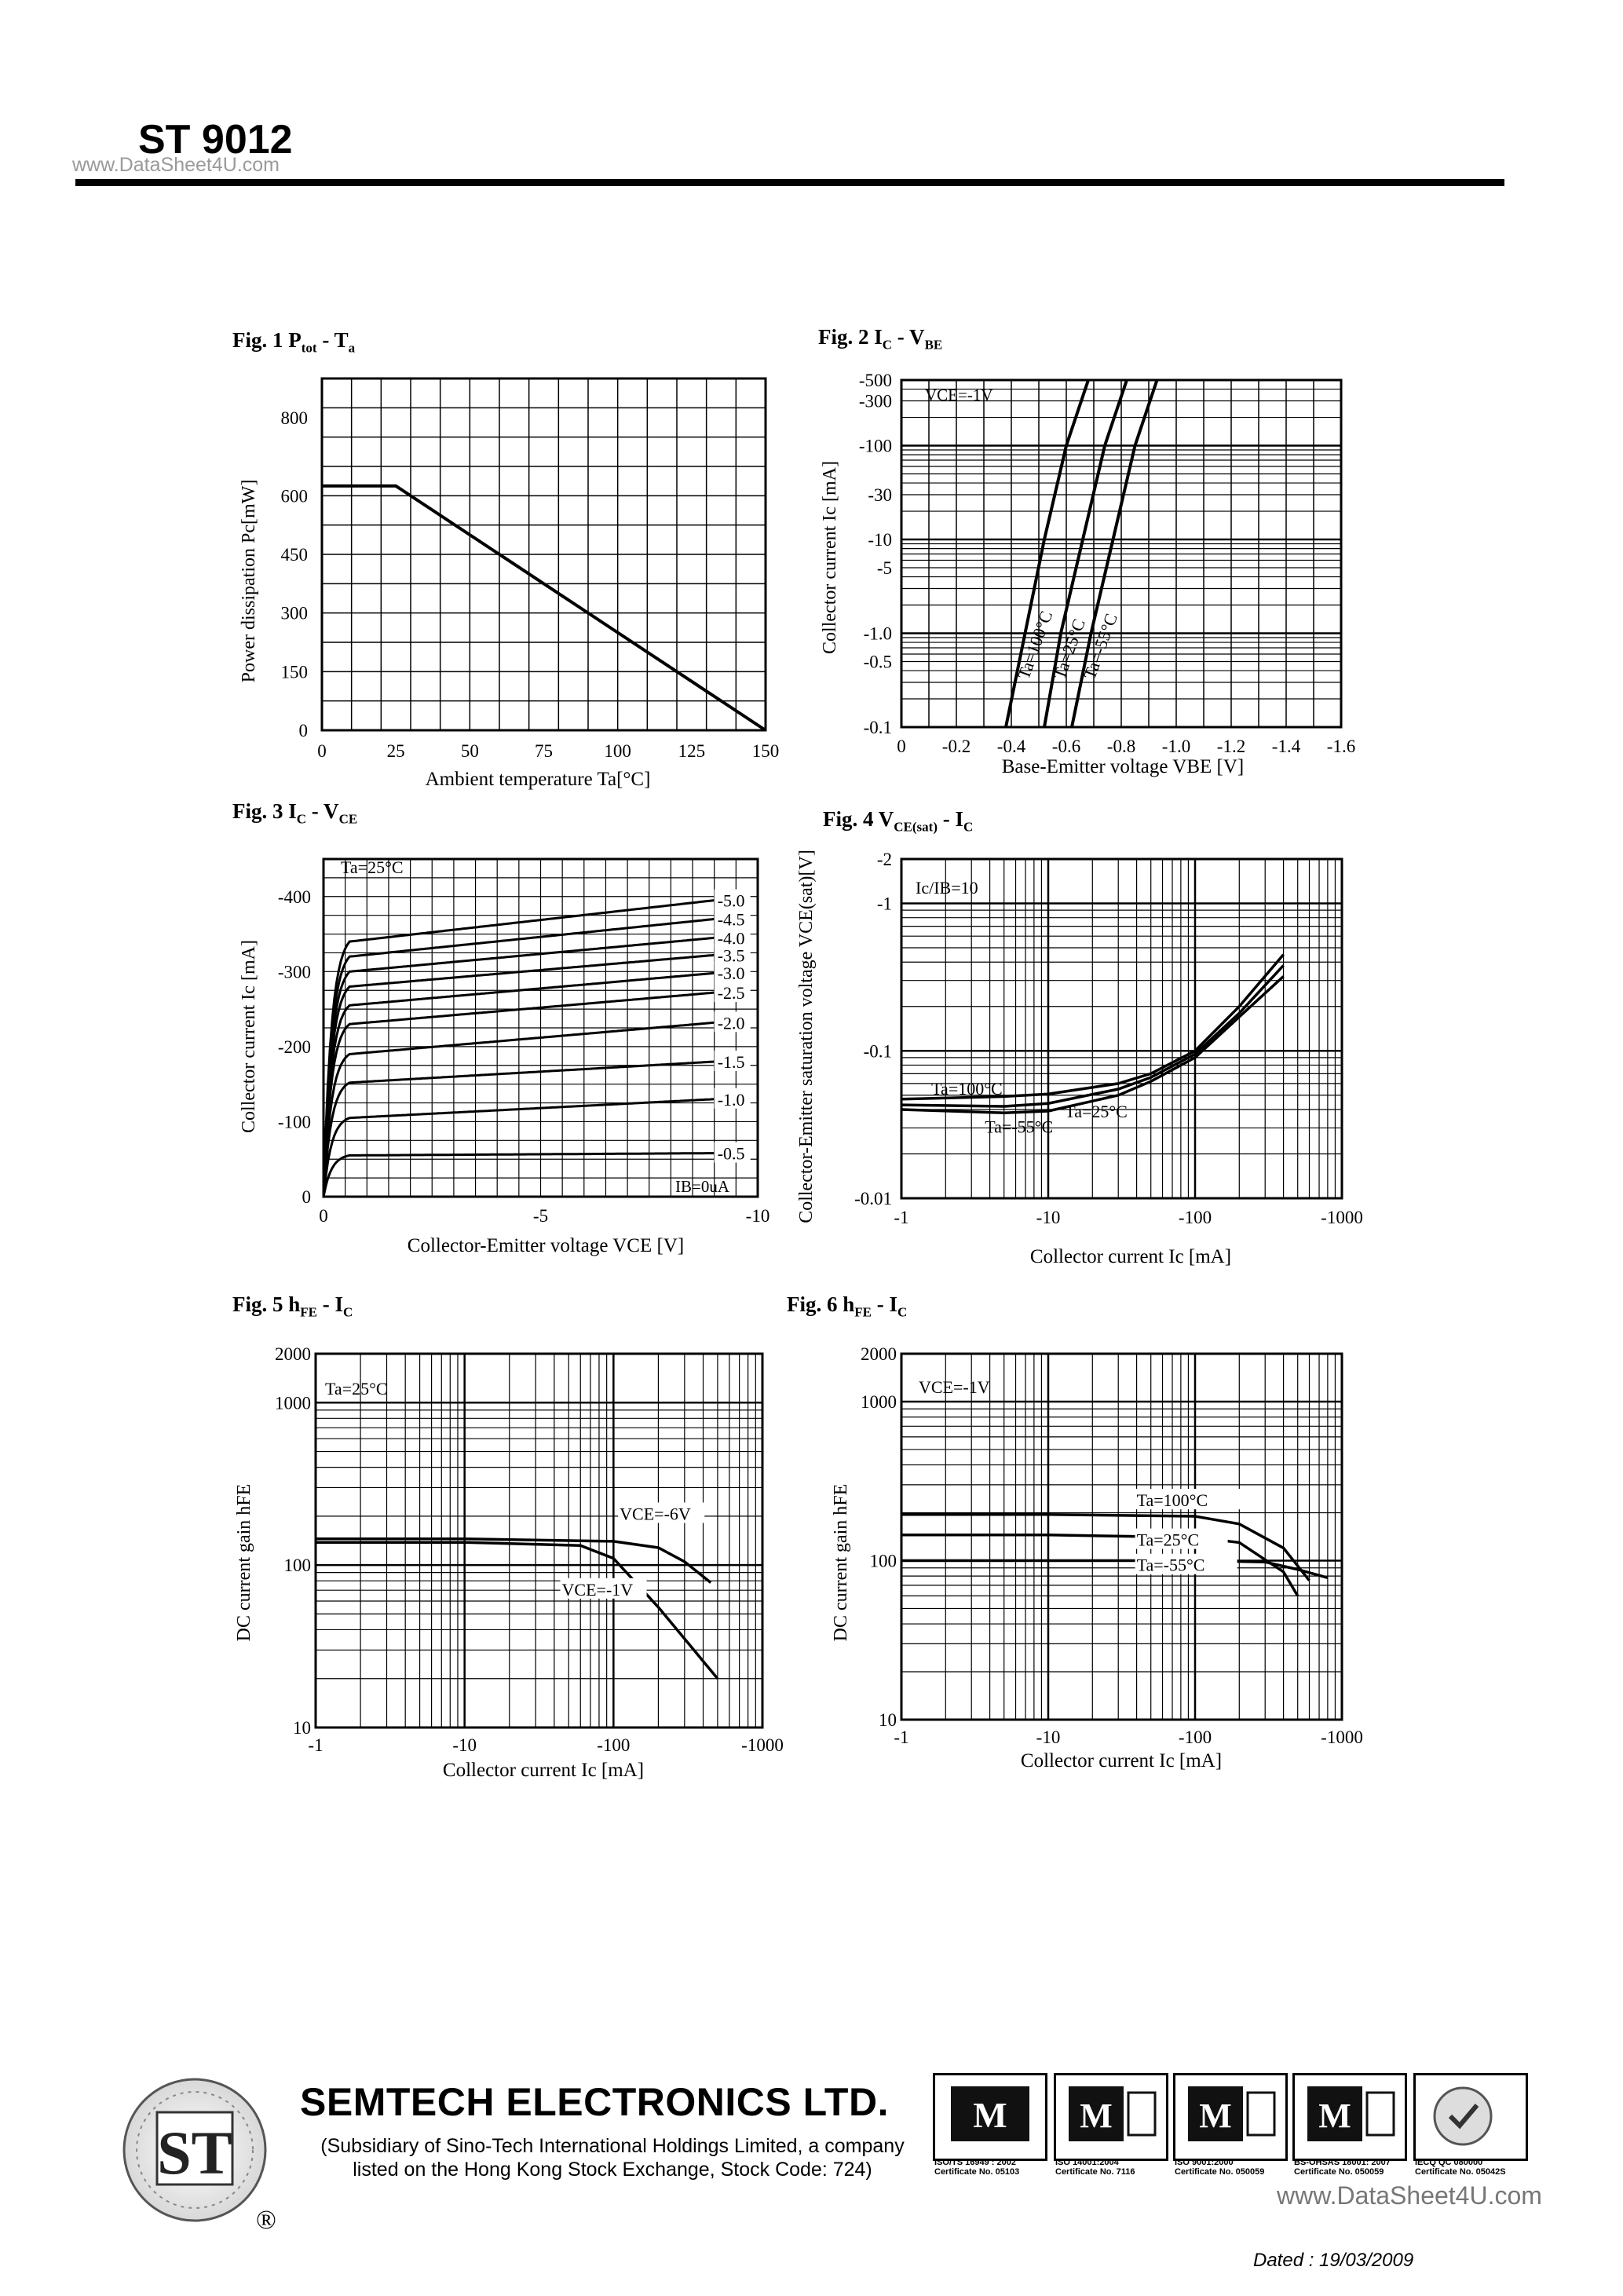 This screenshot has height=2296, width=1623. Describe the element at coordinates (879, 1354) in the screenshot. I see `fig6-ytick-label: 2000` at that location.